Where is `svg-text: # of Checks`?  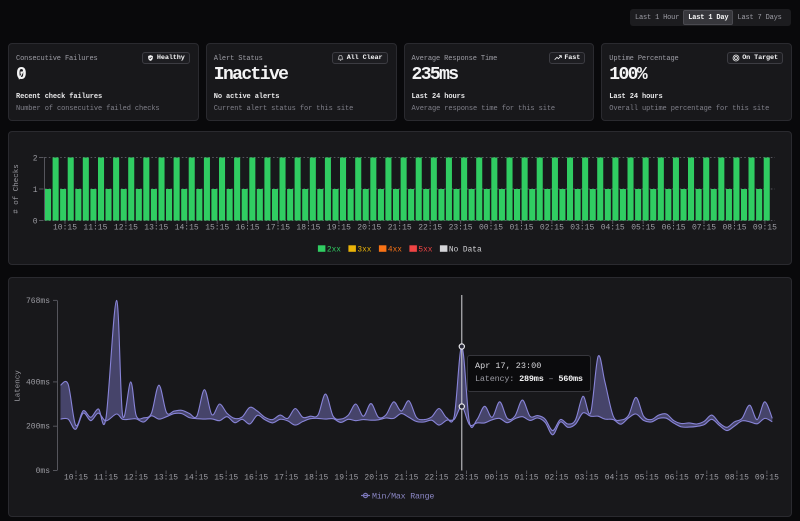 svg-text: # of Checks is located at coordinates (17, 189).